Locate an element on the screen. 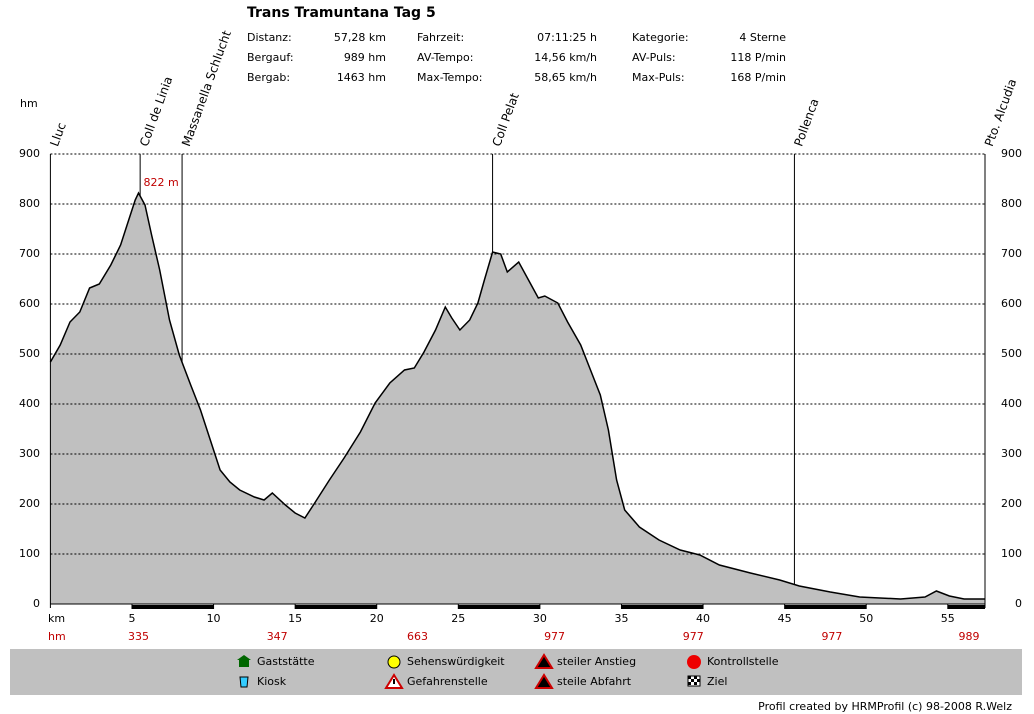 The width and height of the screenshot is (1034, 714). waypoint-label: Coll de Linia is located at coordinates (156, 112).